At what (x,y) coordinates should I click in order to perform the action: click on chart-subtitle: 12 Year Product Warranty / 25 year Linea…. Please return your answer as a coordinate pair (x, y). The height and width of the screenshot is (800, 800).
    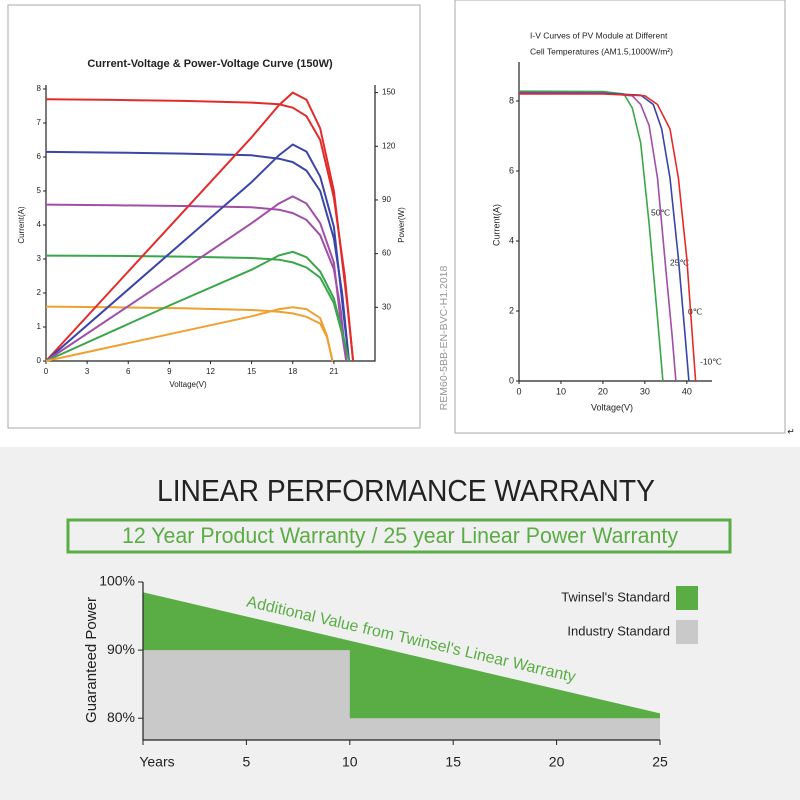
    Looking at the image, I should click on (400, 535).